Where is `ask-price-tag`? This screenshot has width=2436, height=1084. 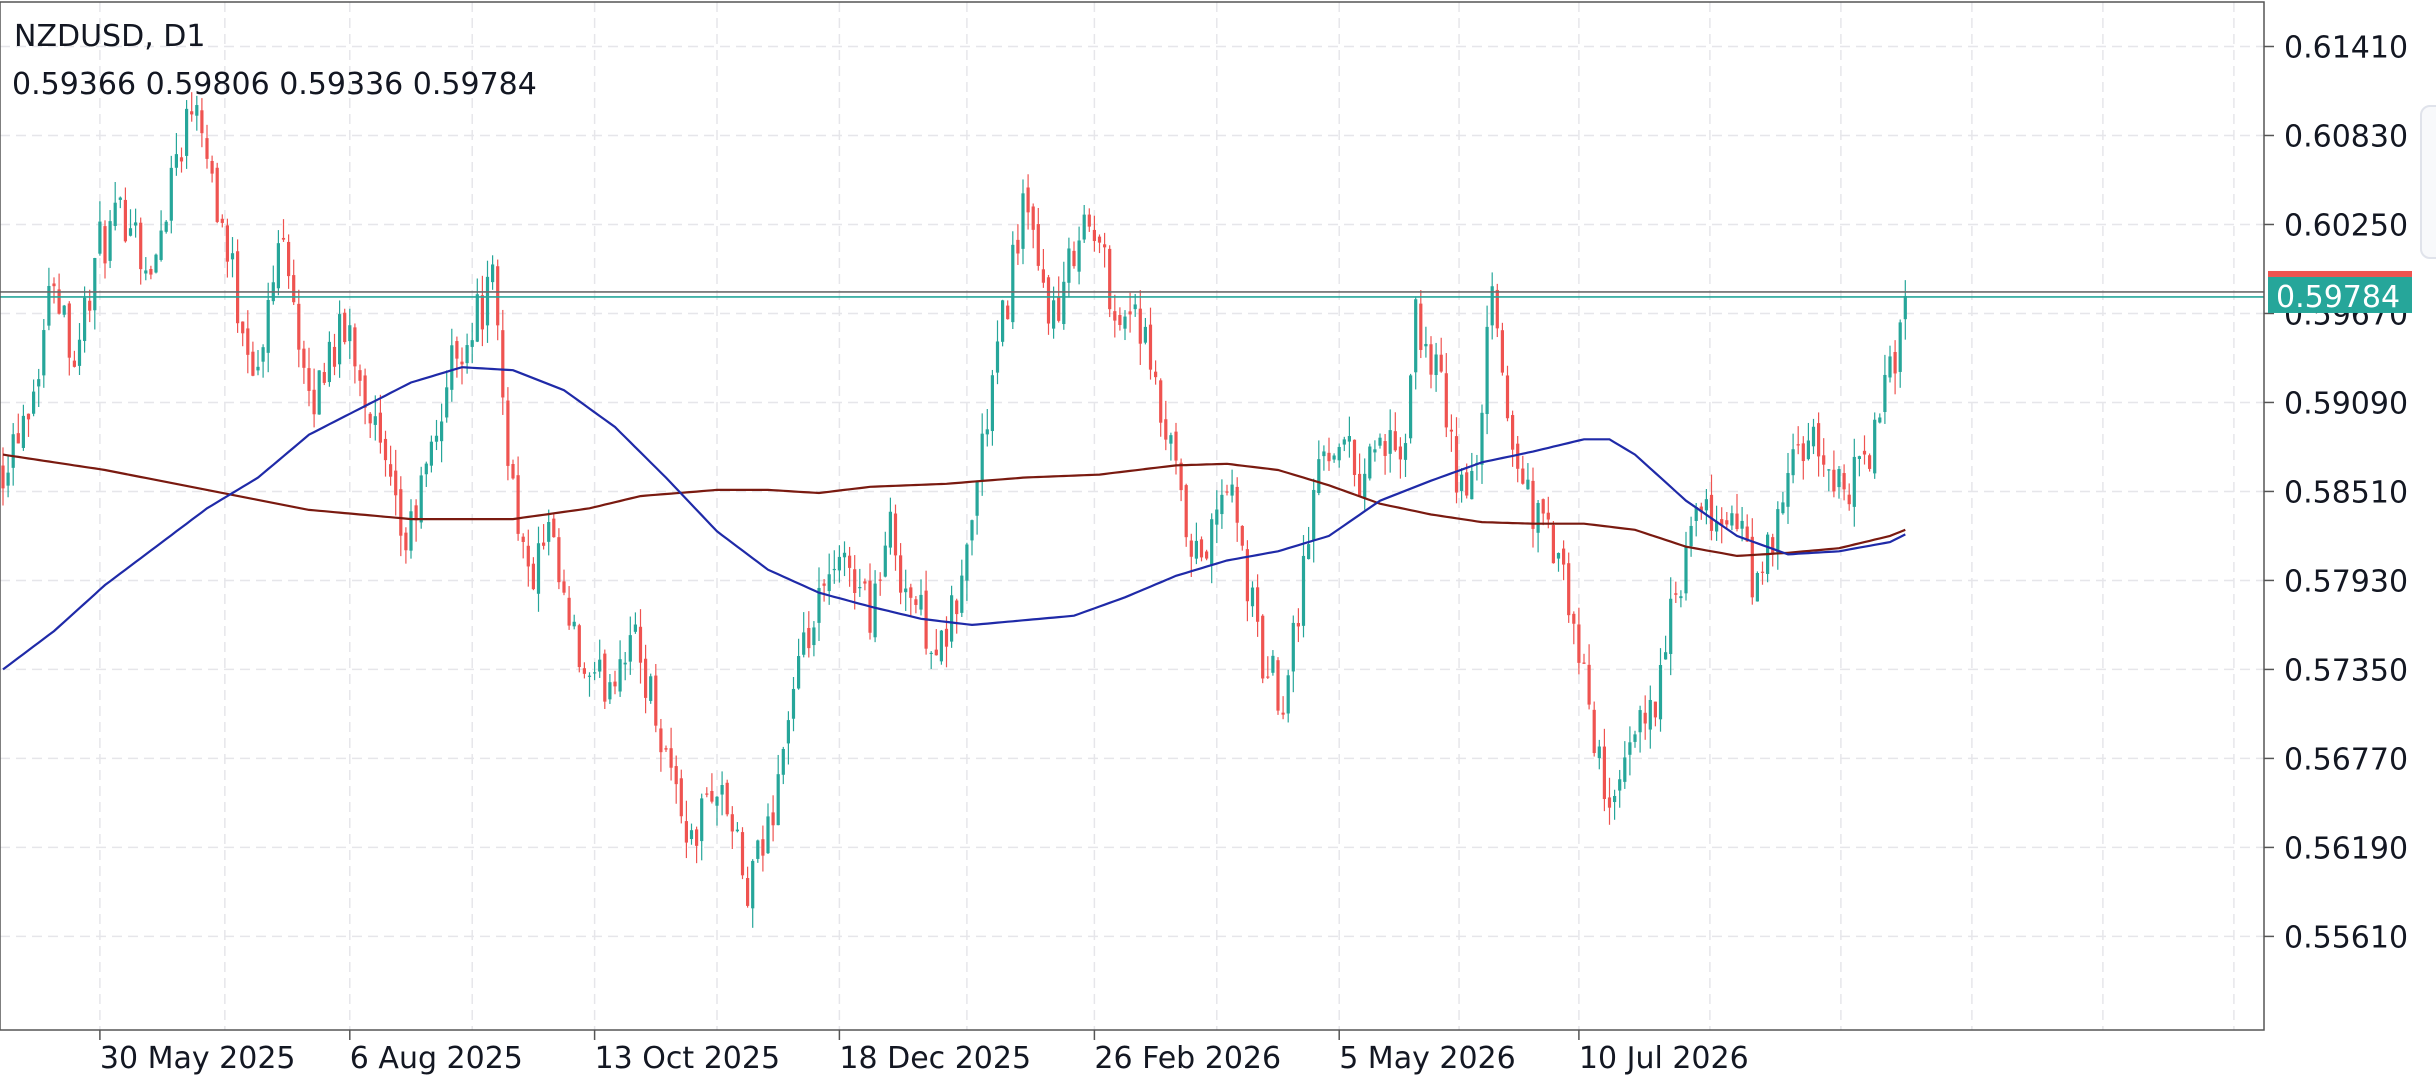
ask-price-tag is located at coordinates (2340, 273).